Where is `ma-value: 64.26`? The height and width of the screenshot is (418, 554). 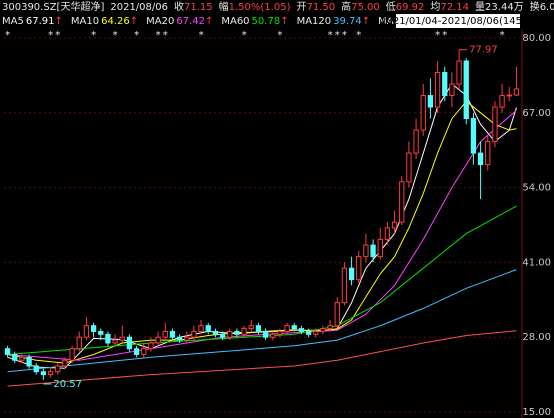
ma-value: 64.26 is located at coordinates (115, 21).